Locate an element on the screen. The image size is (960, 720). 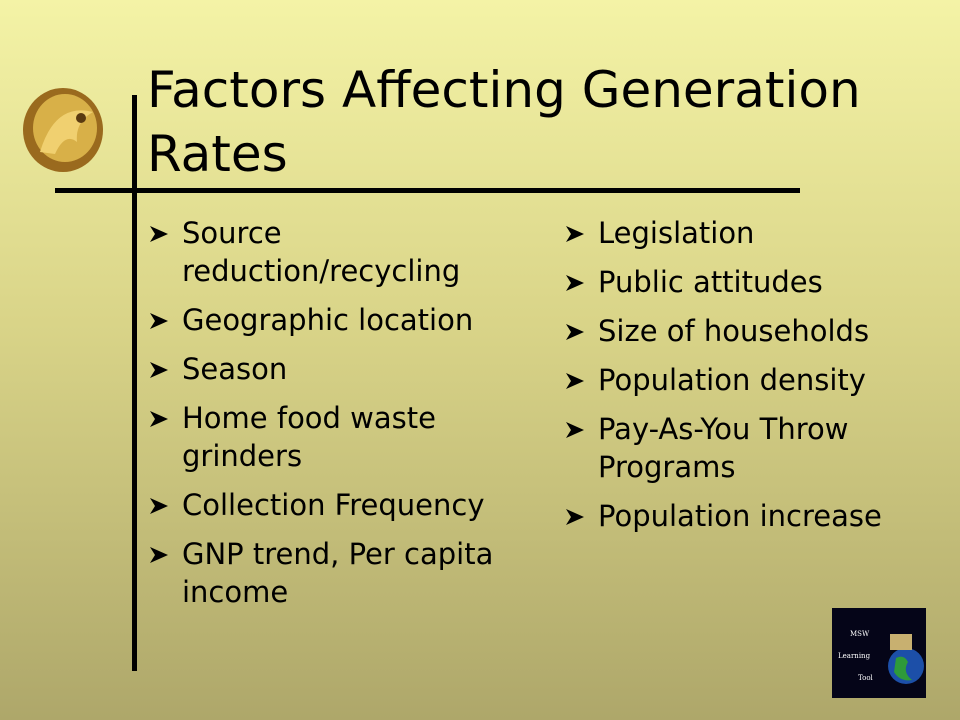
bullet-text: Source reduction/recycling is located at coordinates (321, 252).